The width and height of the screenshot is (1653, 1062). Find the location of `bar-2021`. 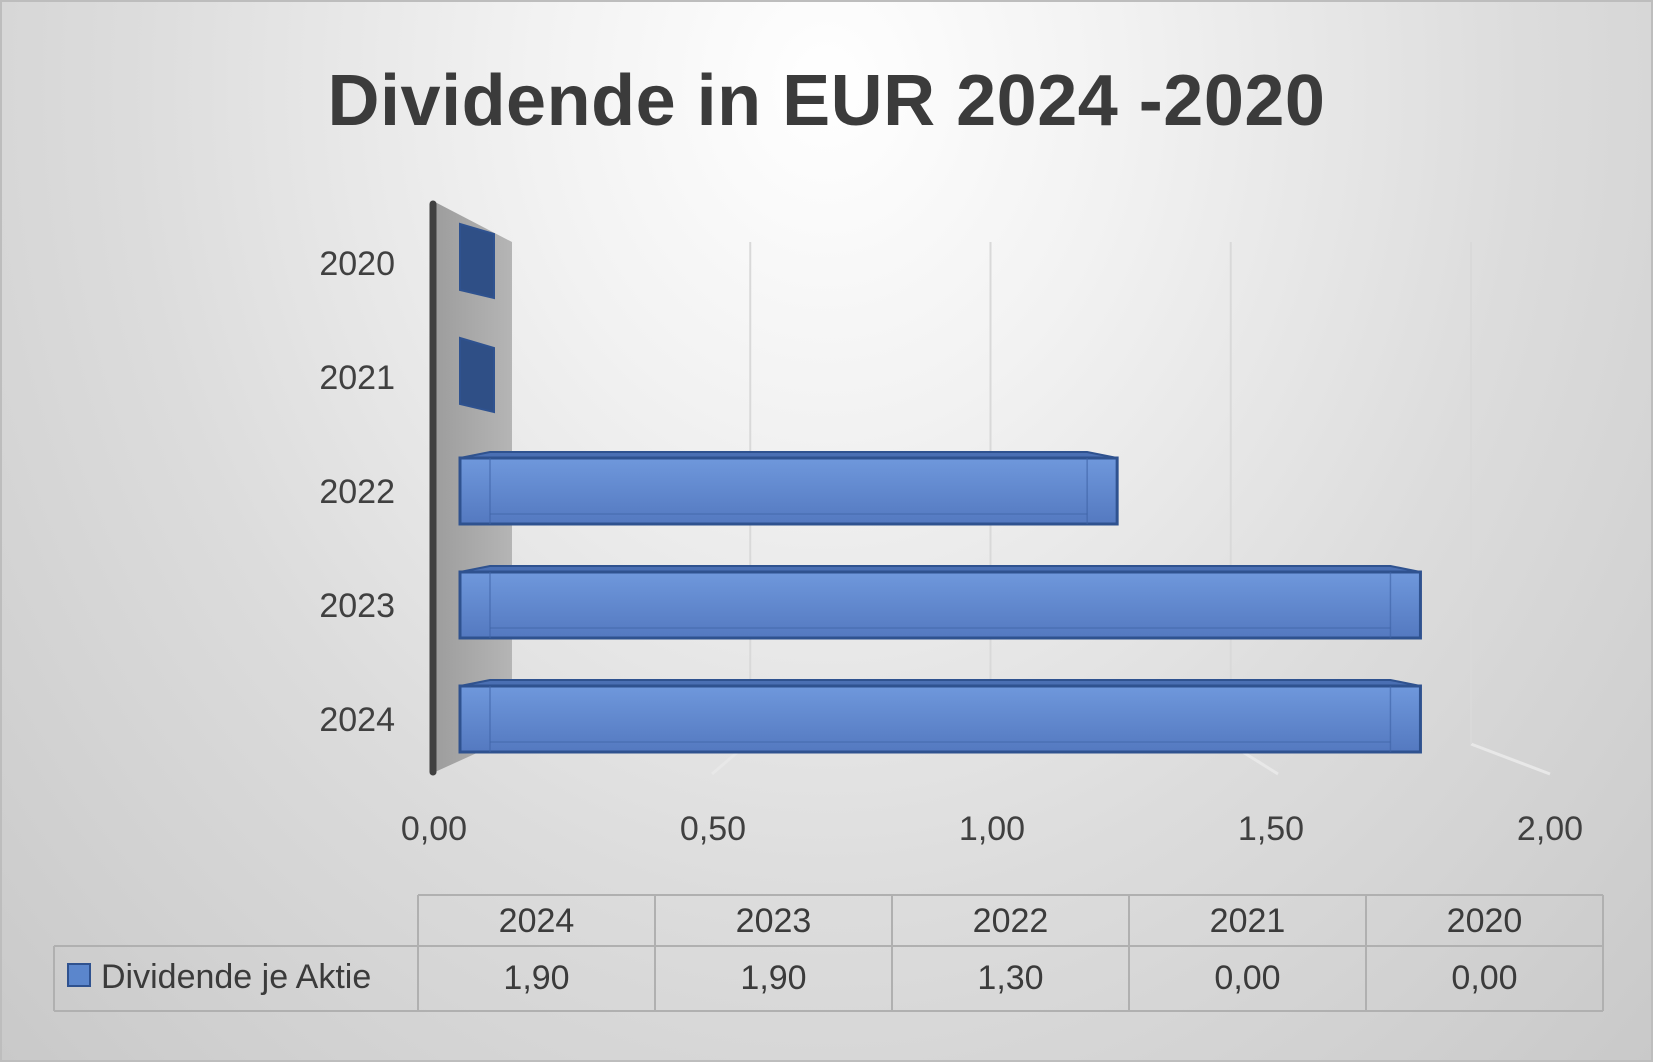

bar-2021 is located at coordinates (477, 375).